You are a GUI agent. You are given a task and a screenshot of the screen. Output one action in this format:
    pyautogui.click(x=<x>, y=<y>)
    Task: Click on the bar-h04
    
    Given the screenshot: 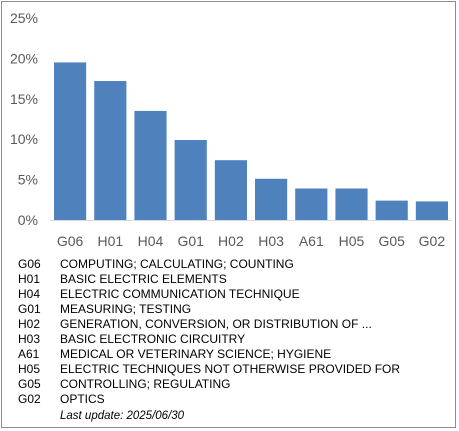 What is the action you would take?
    pyautogui.click(x=150, y=165)
    